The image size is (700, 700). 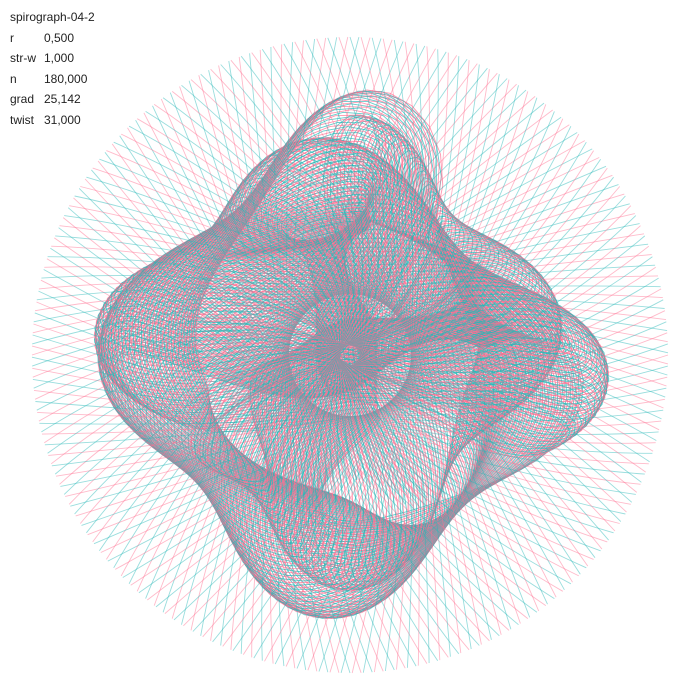 I want to click on param-label-str-w: str-w, so click(x=23, y=58).